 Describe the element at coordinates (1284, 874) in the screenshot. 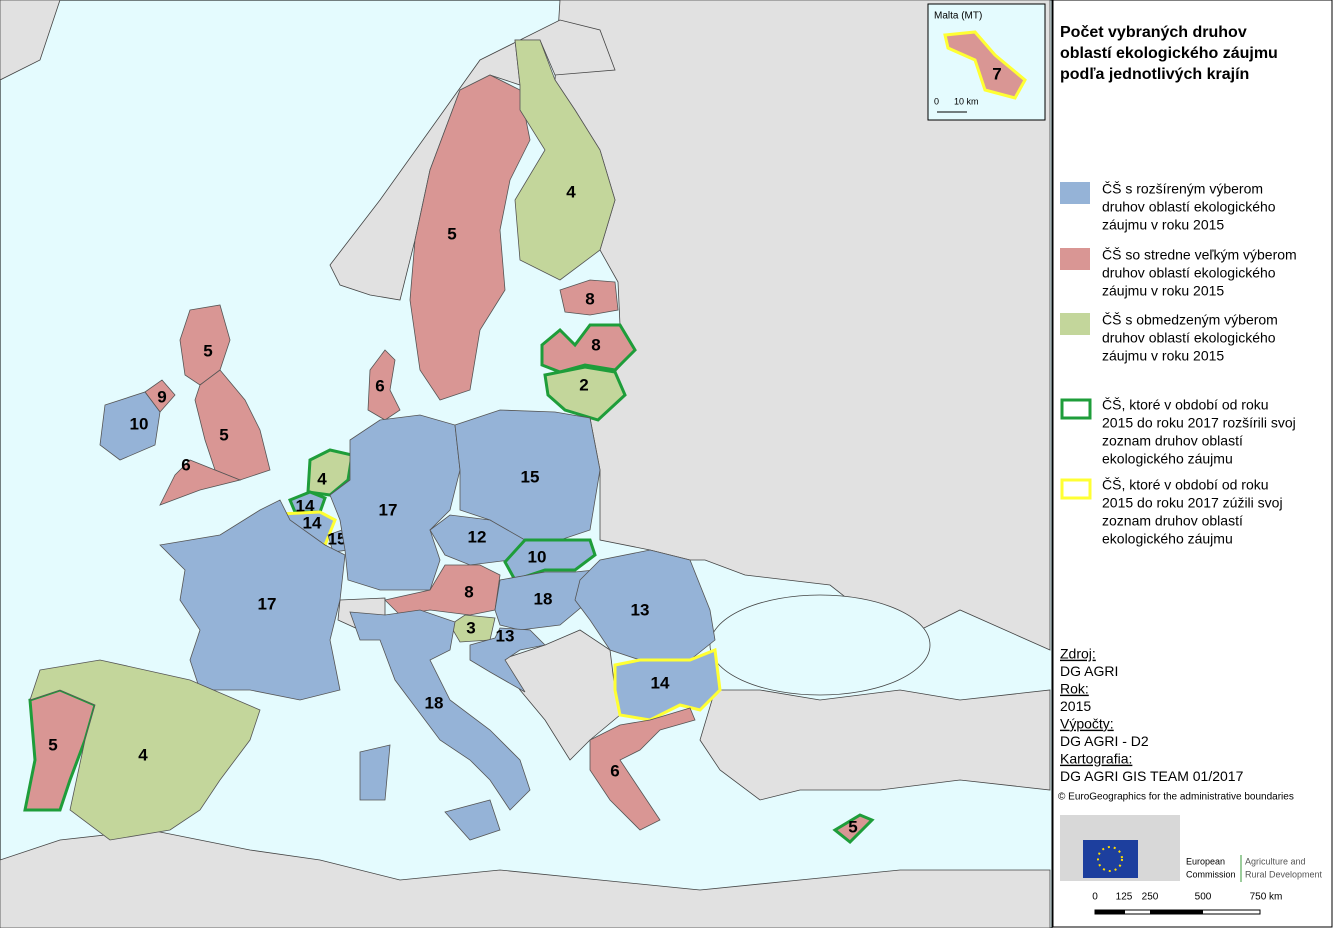

I see `logo-text: Rural Development` at that location.